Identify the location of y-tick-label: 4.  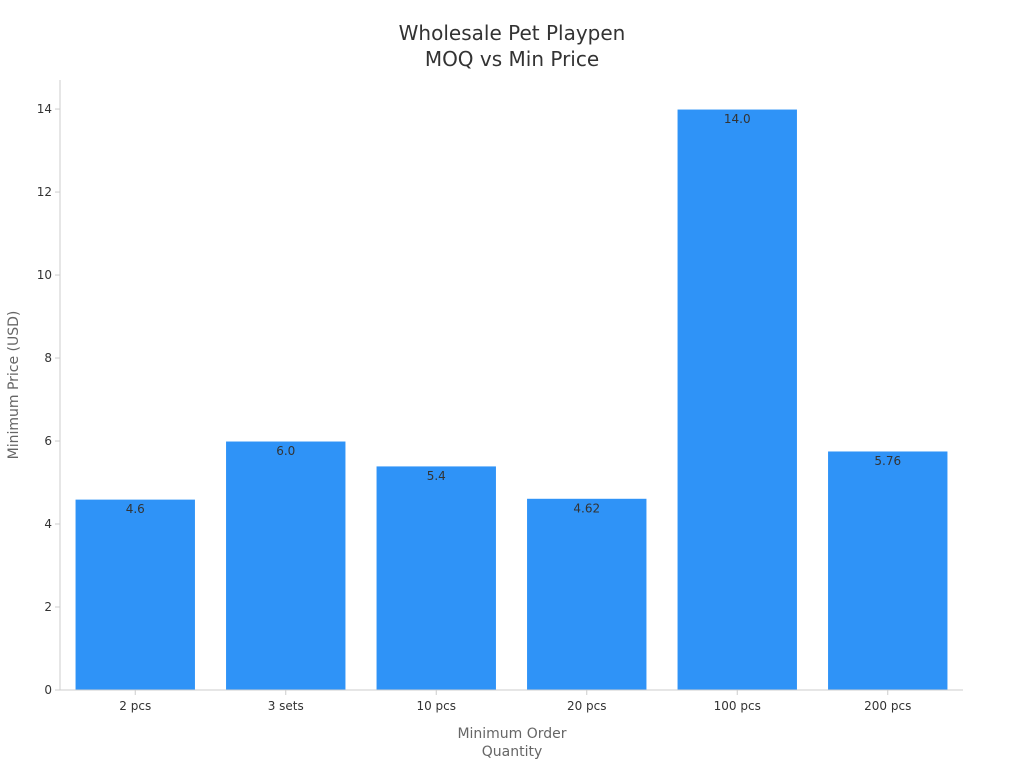
(48, 524).